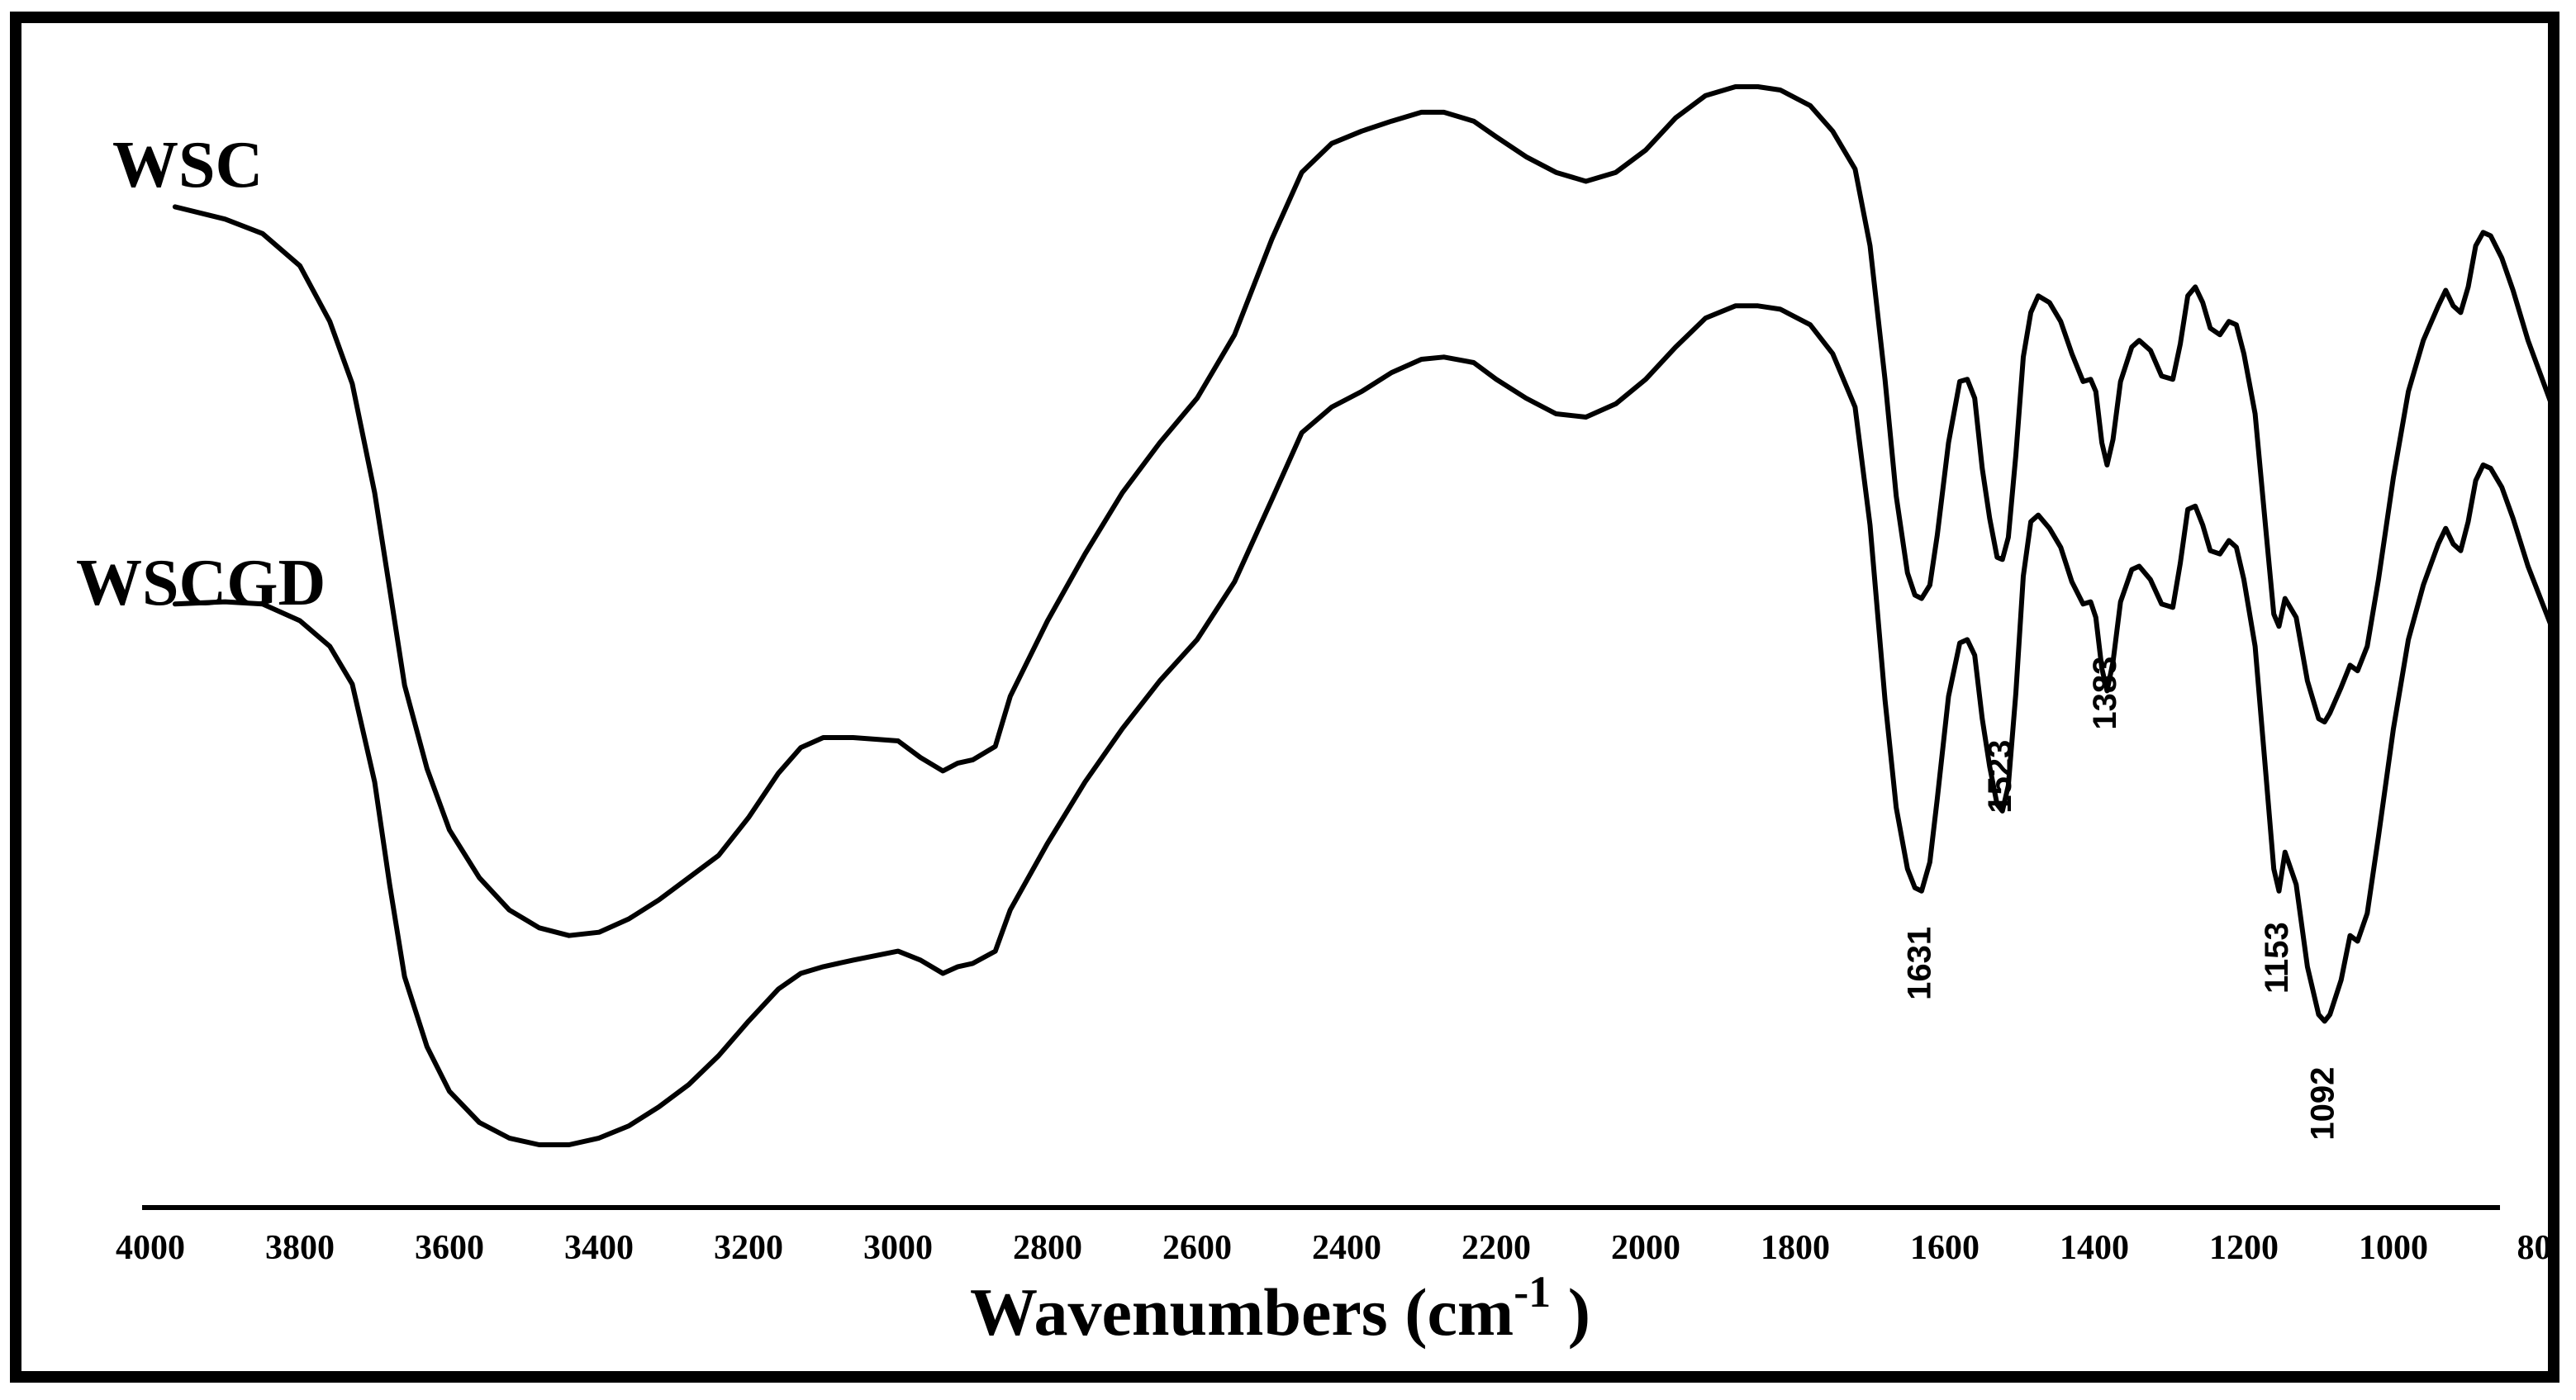 Image resolution: width=2576 pixels, height=1400 pixels. Describe the element at coordinates (1645, 1248) in the screenshot. I see `x-tick-label: 2000` at that location.